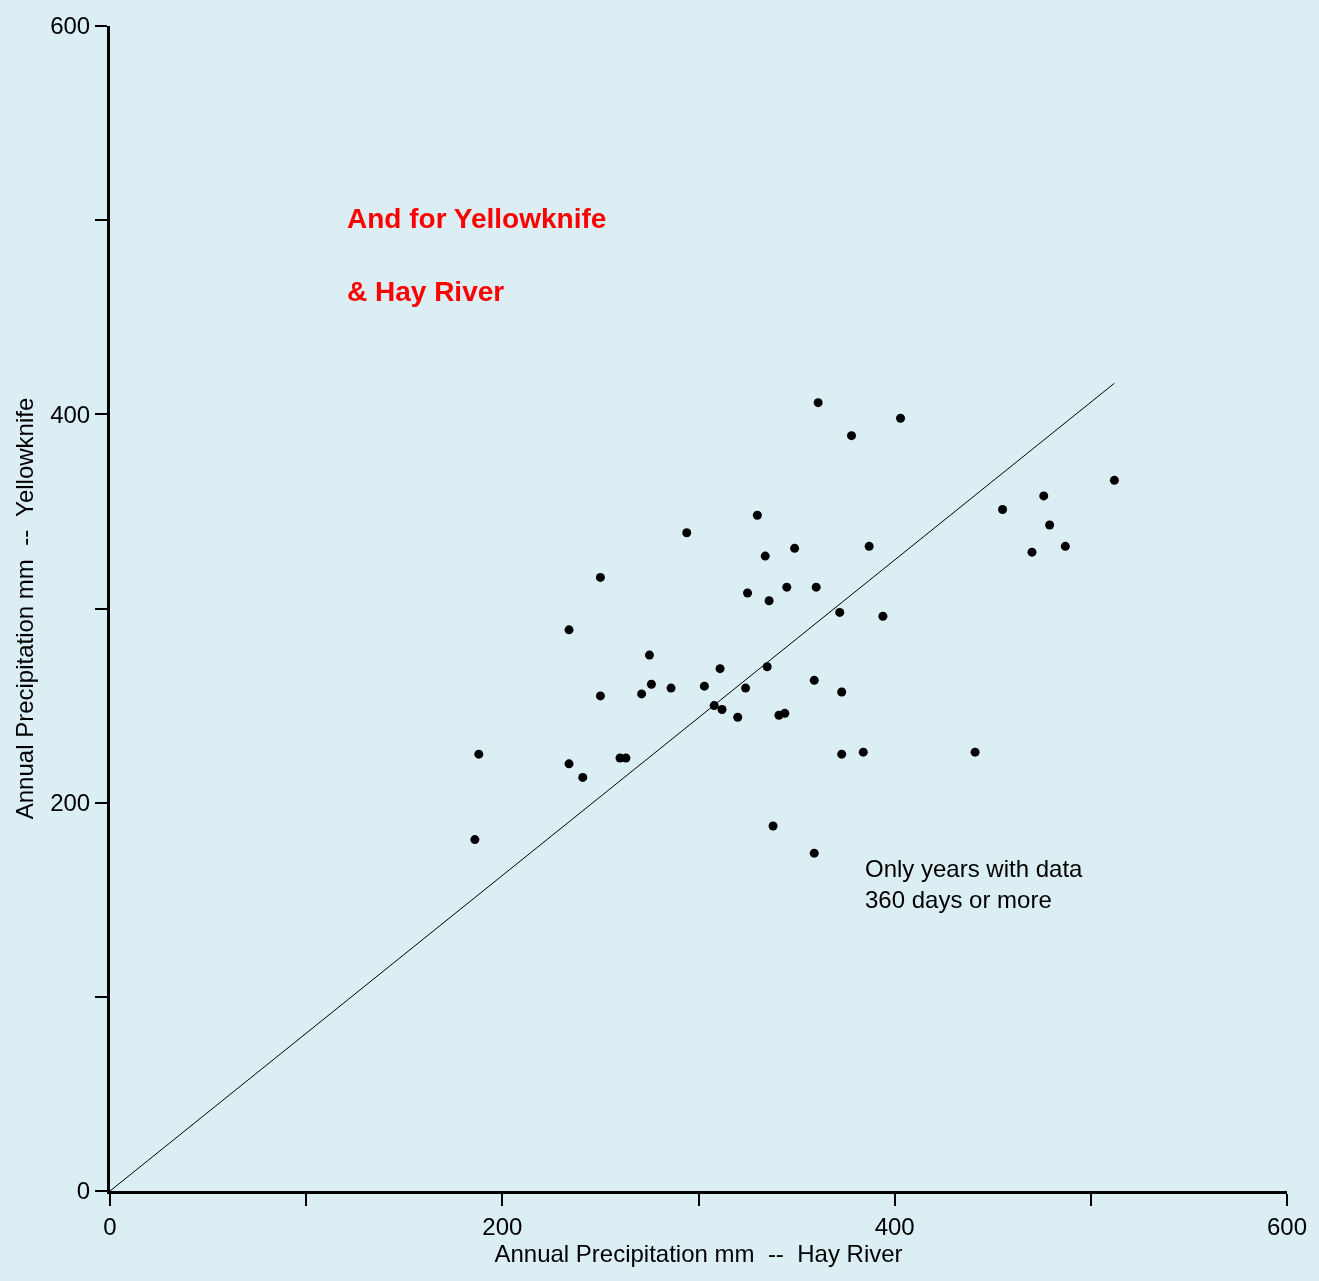 This screenshot has width=1319, height=1281. I want to click on x-tick-label: 600, so click(1287, 1226).